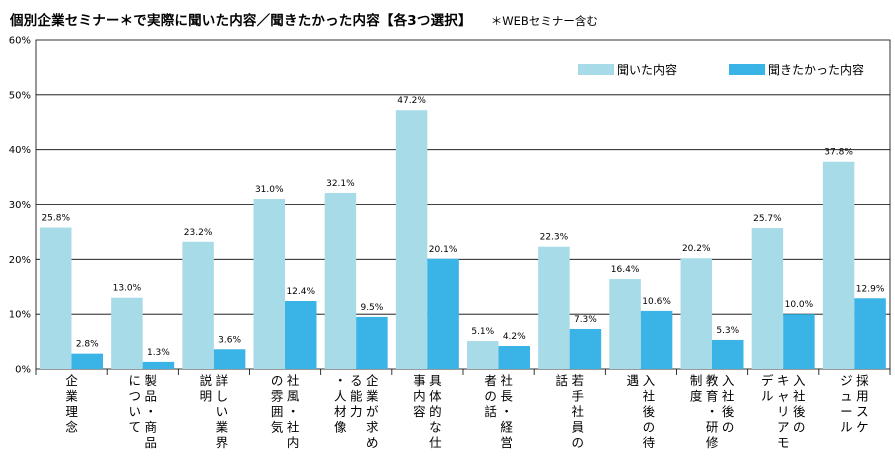  I want to click on data-label: 12.4%, so click(300, 292).